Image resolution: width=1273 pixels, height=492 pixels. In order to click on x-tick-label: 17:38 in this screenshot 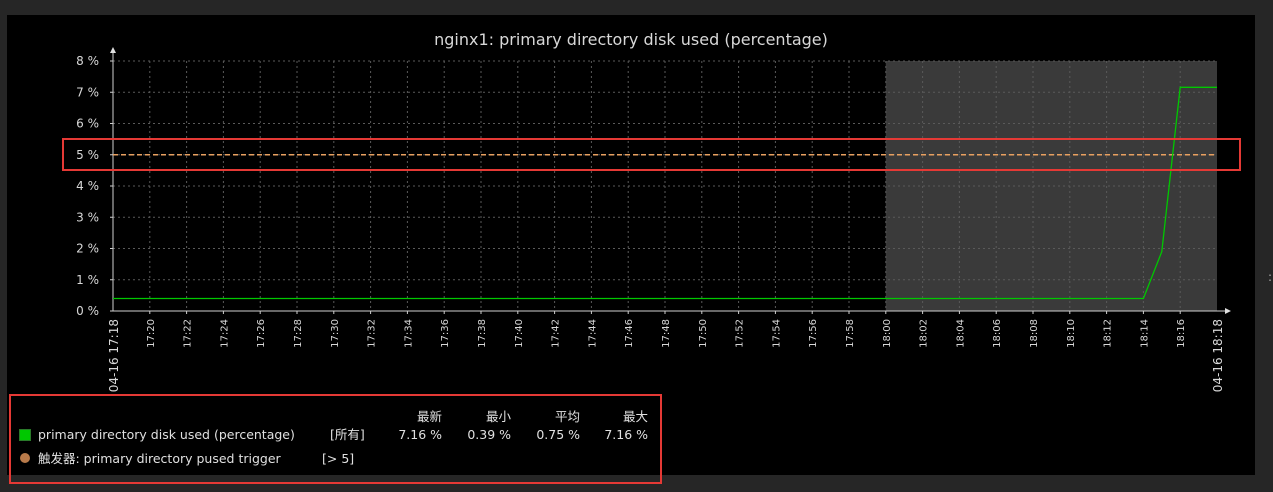, I will do `click(482, 333)`.